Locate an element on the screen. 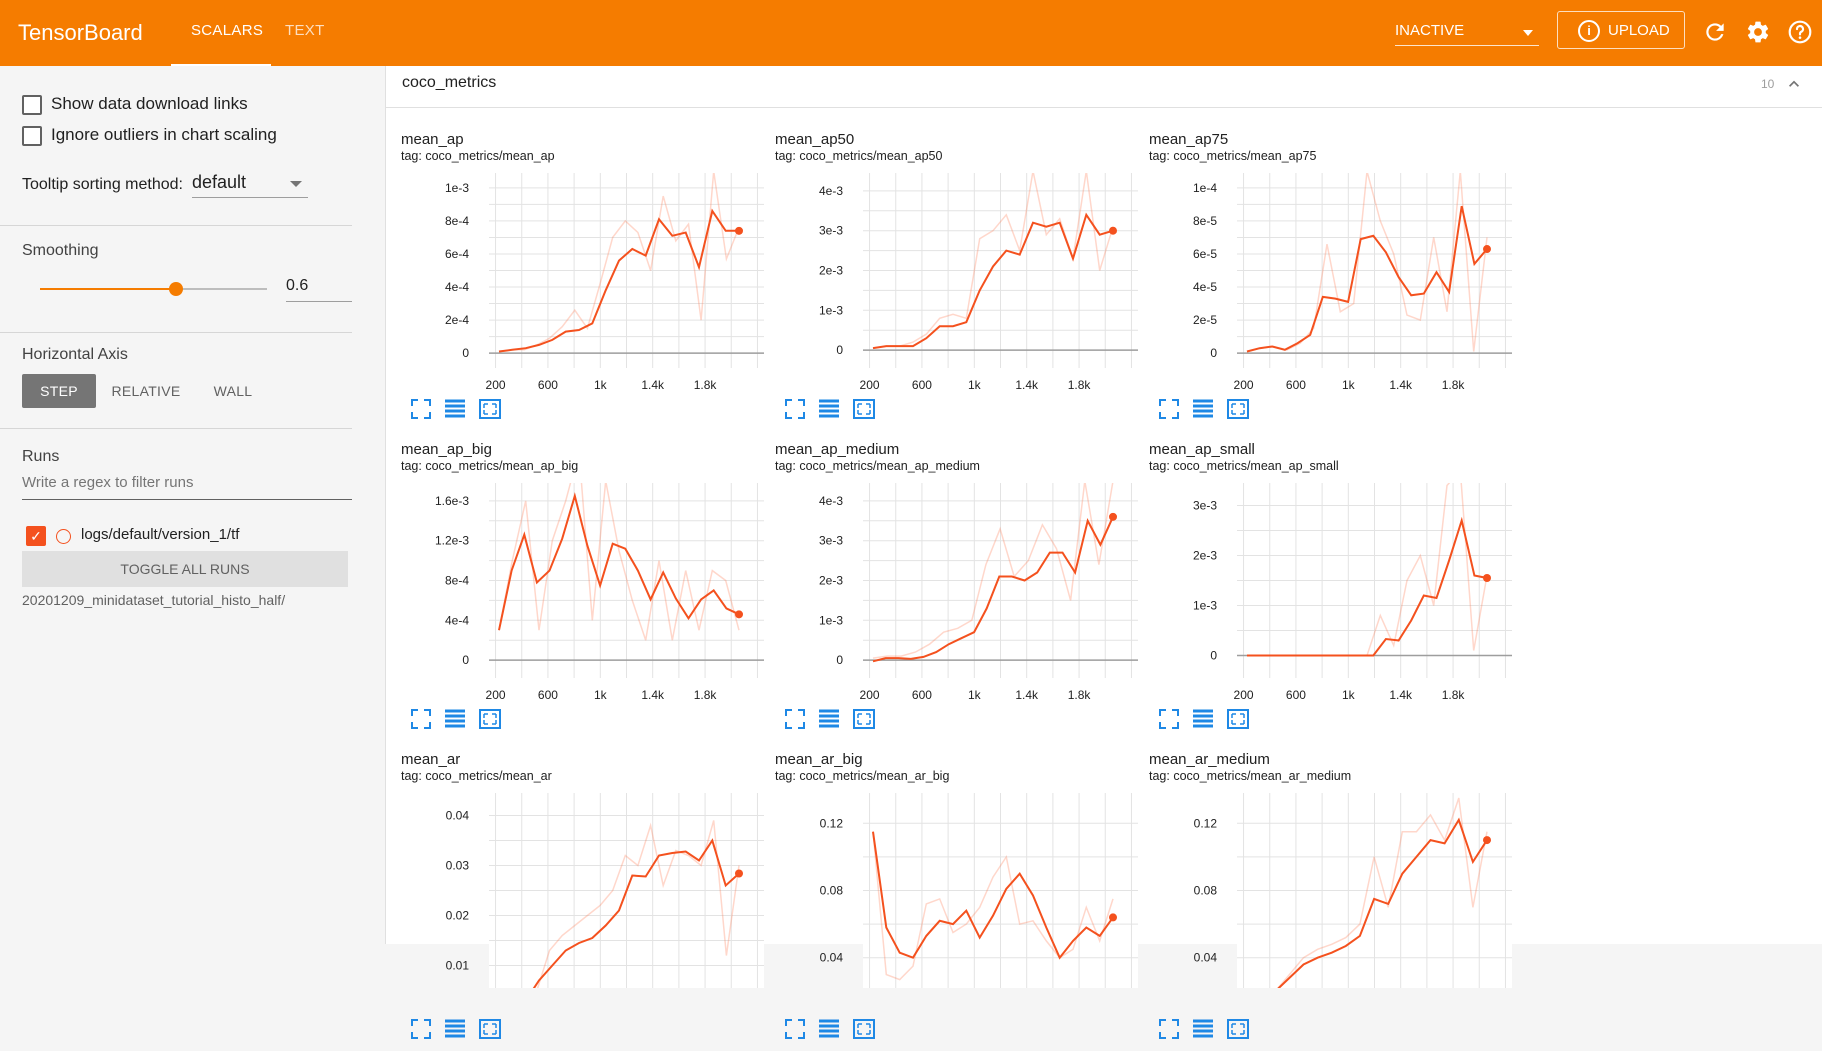 The width and height of the screenshot is (1822, 1051). runs-filter-input: Write a regex to filter runs is located at coordinates (187, 487).